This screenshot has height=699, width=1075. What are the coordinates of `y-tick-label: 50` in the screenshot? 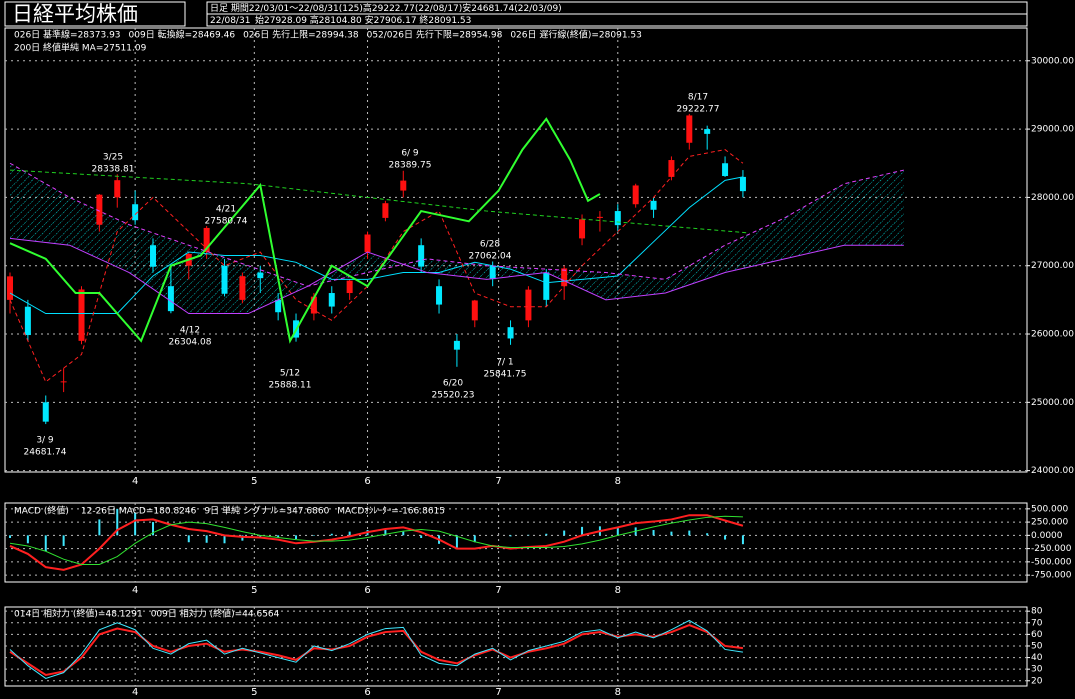 It's located at (1037, 646).